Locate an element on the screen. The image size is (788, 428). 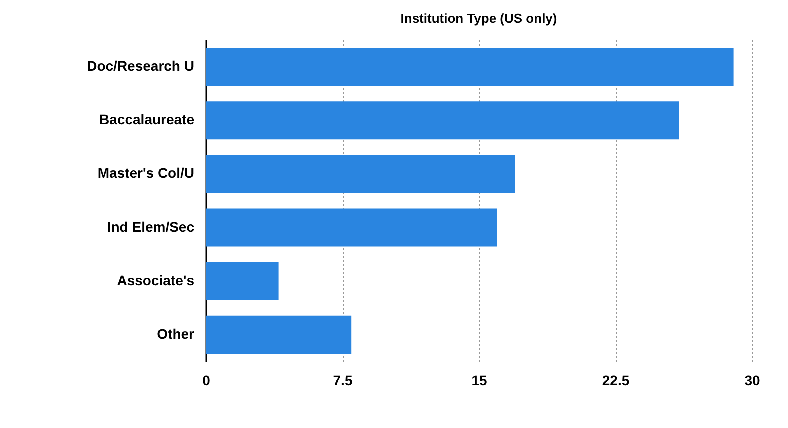
x-tick-label: 22.5 is located at coordinates (616, 380).